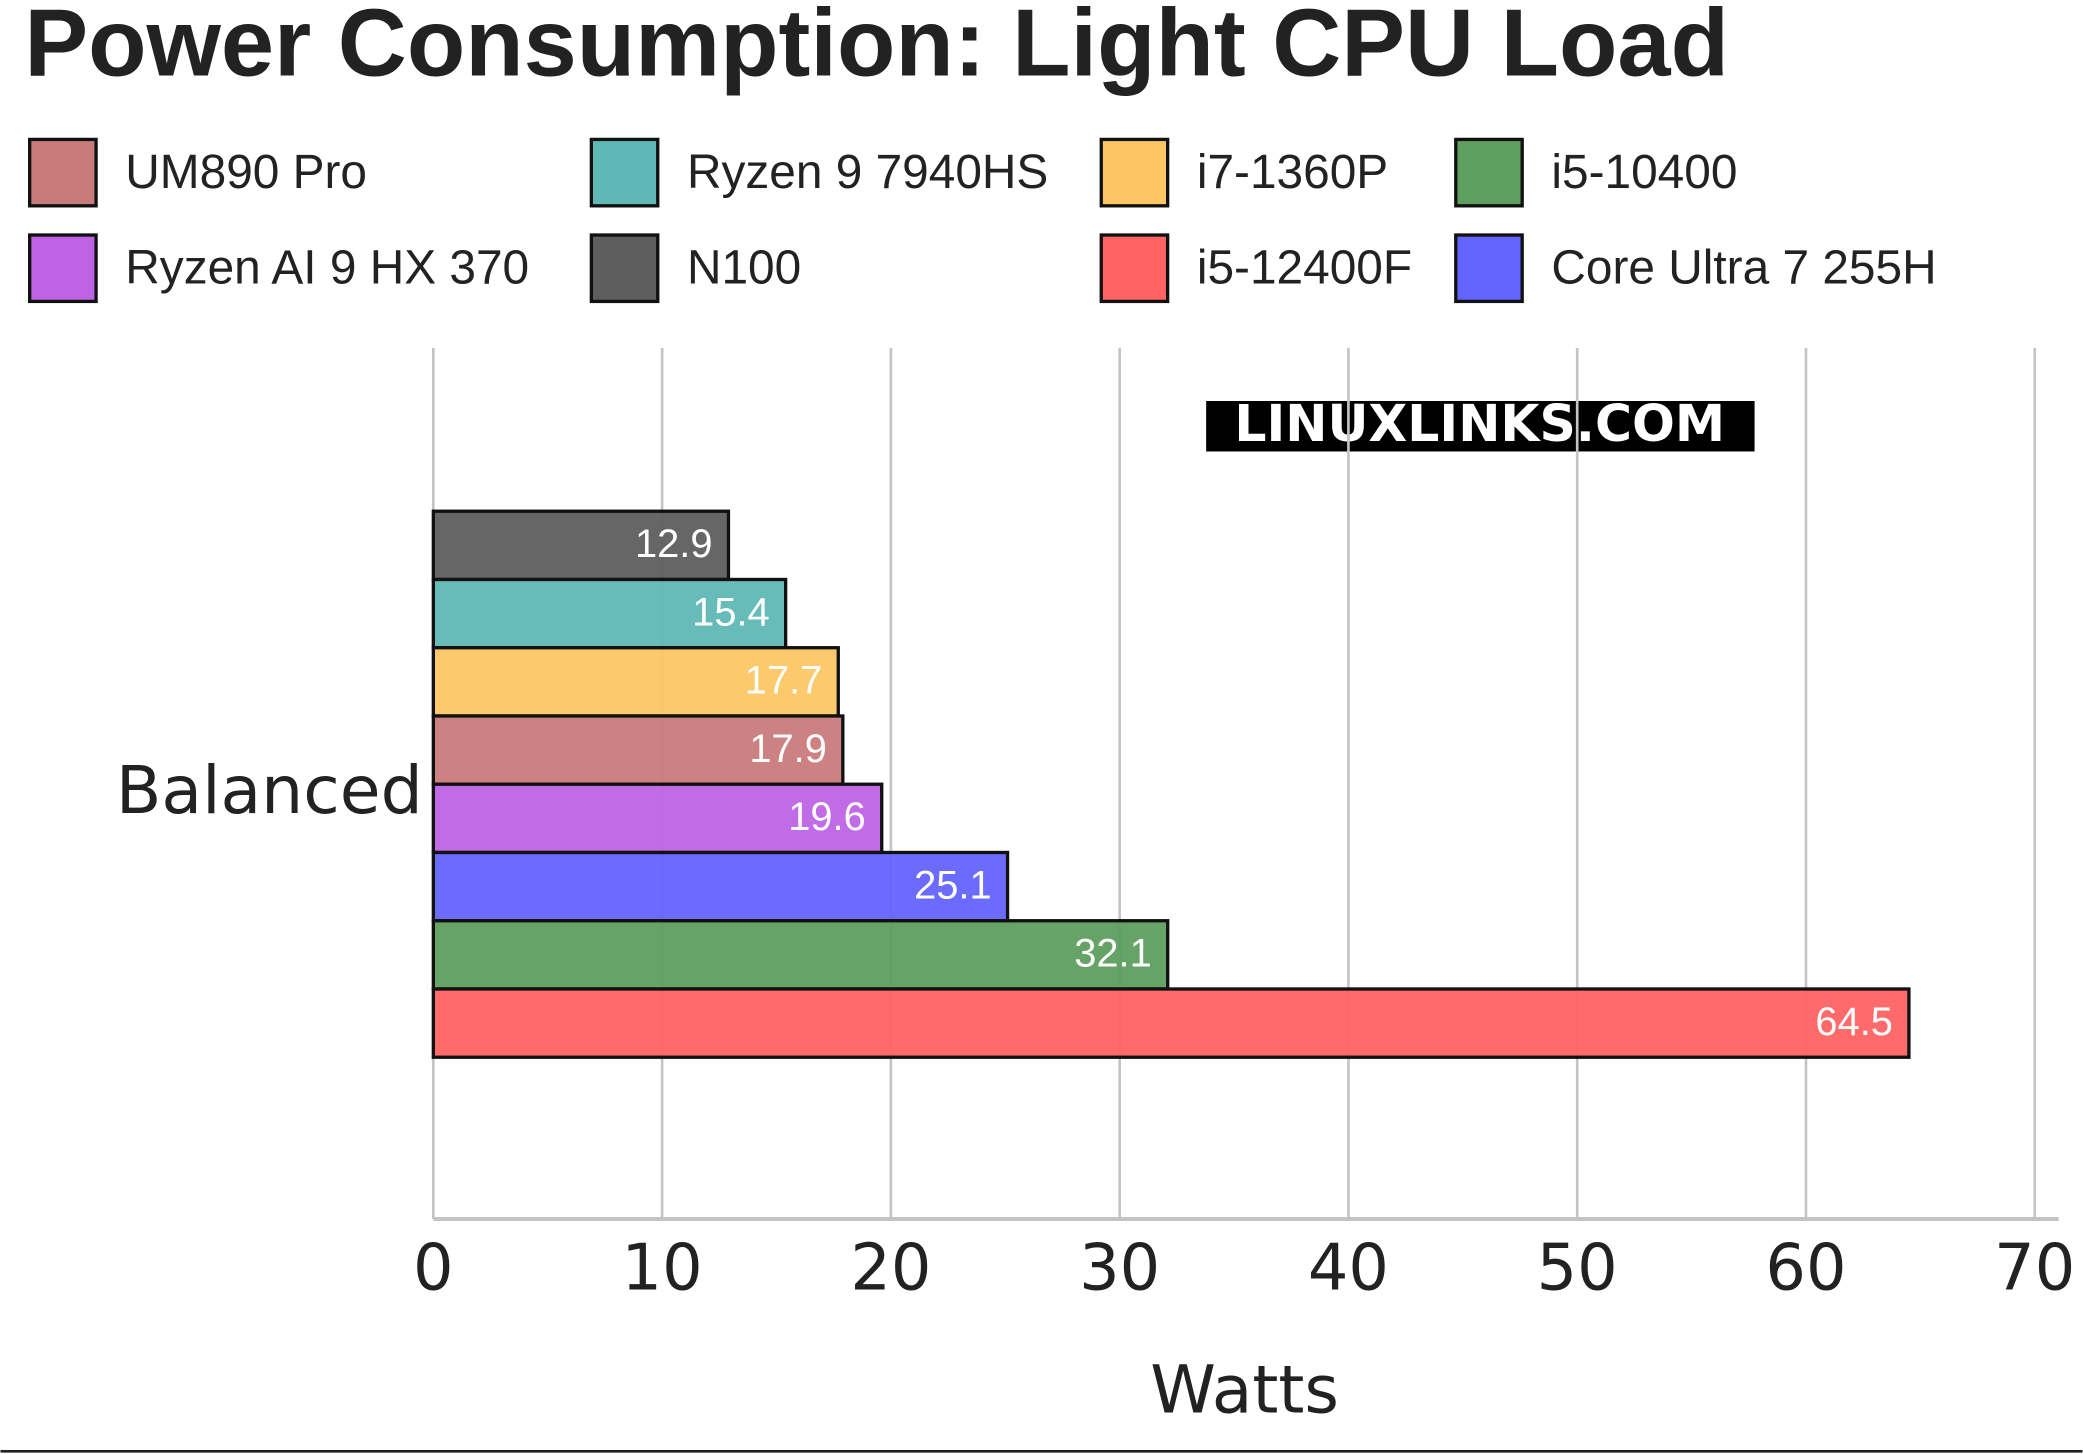 The height and width of the screenshot is (1454, 2083). Describe the element at coordinates (827, 817) in the screenshot. I see `data-label: 19.6` at that location.